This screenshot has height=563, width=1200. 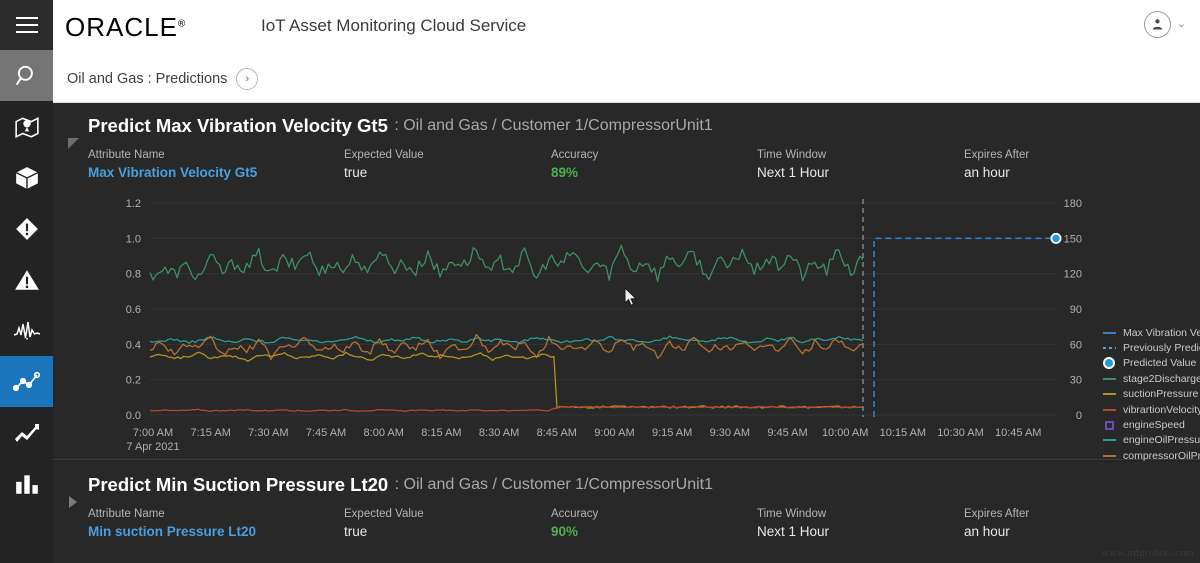 I want to click on series-line-engineOilPressure, so click(x=506, y=339).